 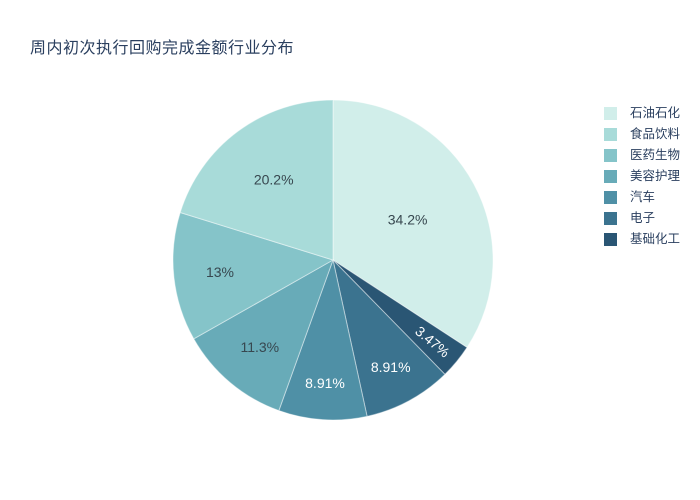 What do you see at coordinates (408, 220) in the screenshot?
I see `pie-slice-label: 34.2%` at bounding box center [408, 220].